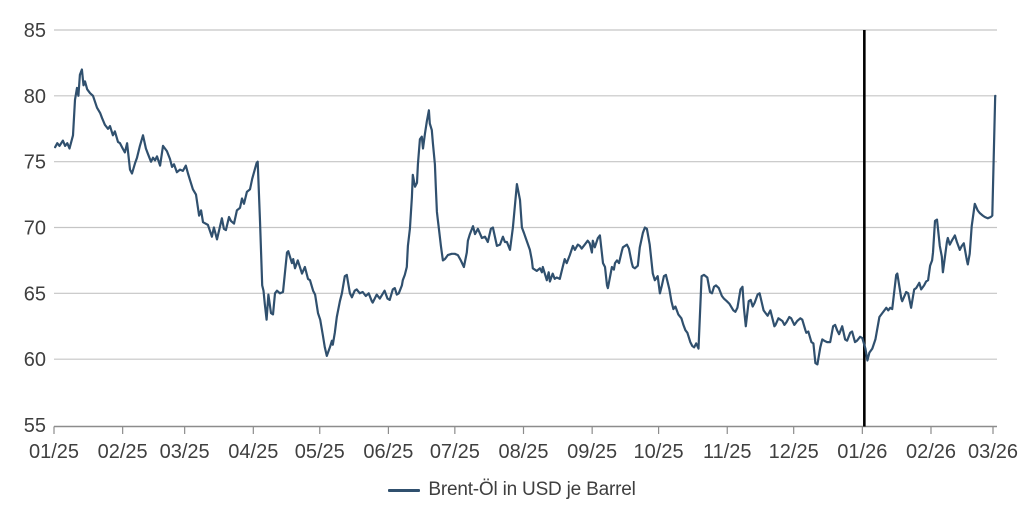  What do you see at coordinates (35, 426) in the screenshot?
I see `y-axis-tick-label: 55` at bounding box center [35, 426].